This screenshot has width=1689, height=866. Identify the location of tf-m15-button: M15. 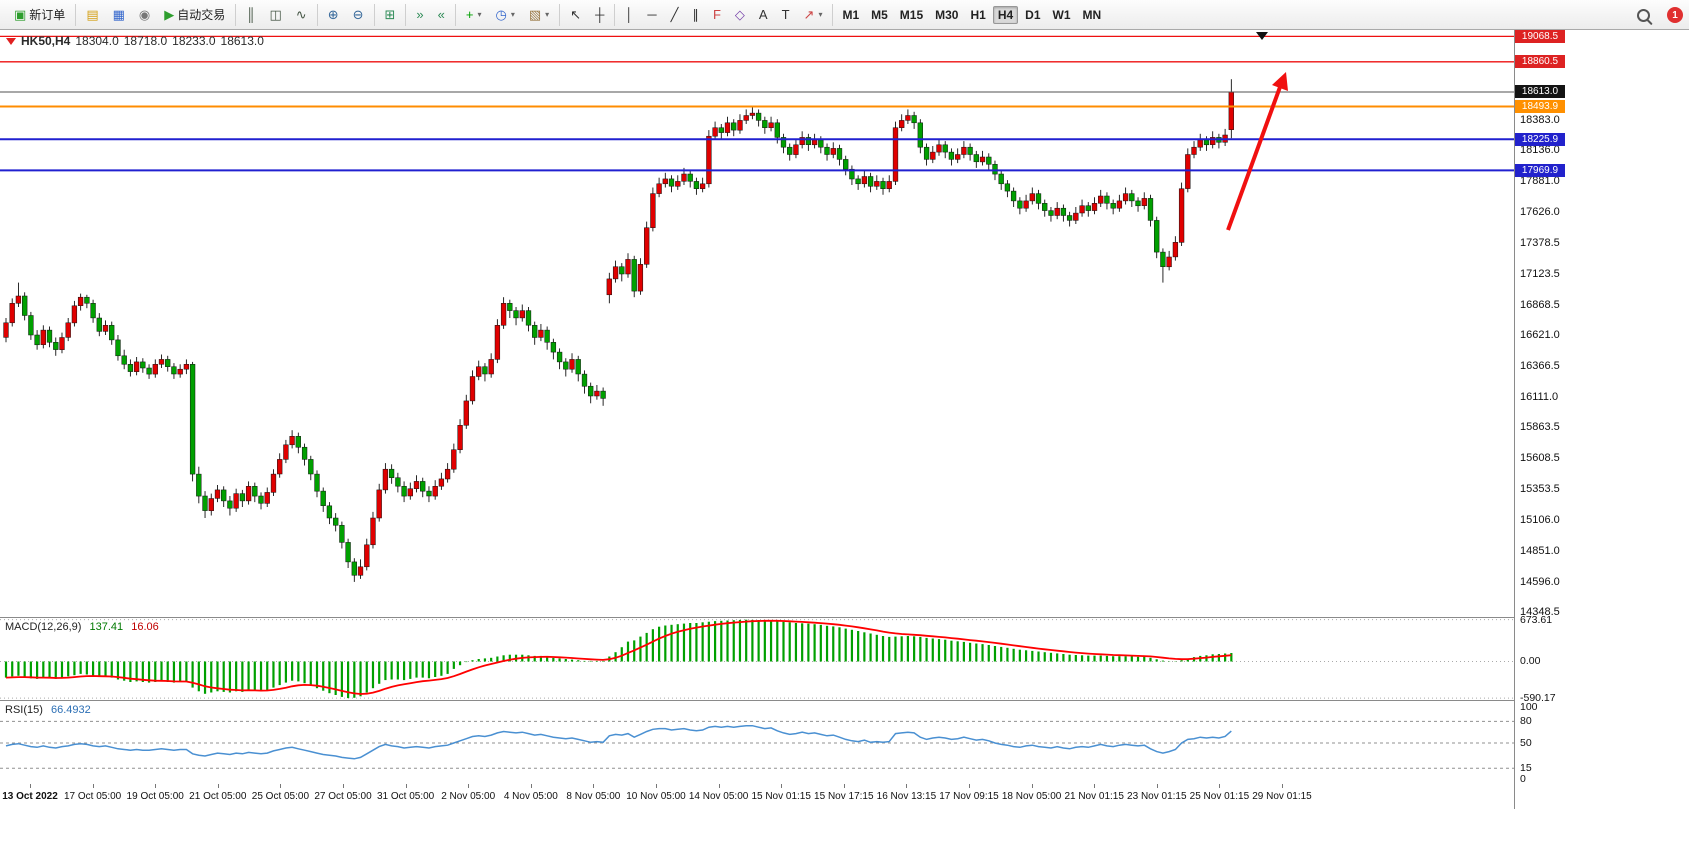
(911, 15).